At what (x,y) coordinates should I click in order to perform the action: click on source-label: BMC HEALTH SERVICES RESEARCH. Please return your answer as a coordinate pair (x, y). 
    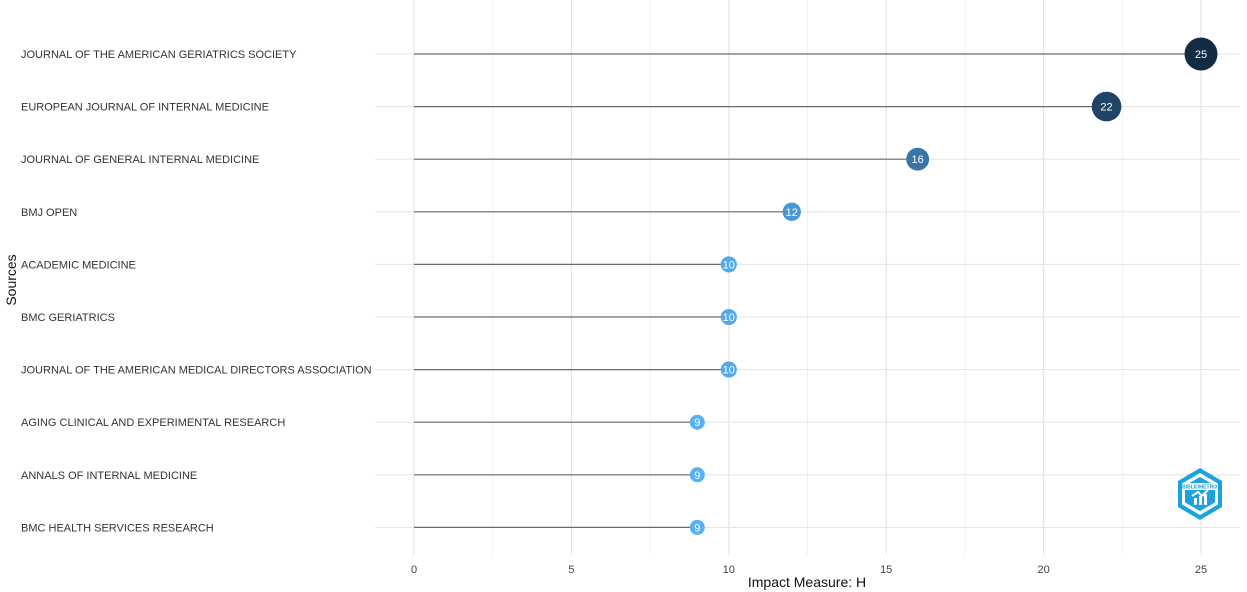
    Looking at the image, I should click on (117, 528).